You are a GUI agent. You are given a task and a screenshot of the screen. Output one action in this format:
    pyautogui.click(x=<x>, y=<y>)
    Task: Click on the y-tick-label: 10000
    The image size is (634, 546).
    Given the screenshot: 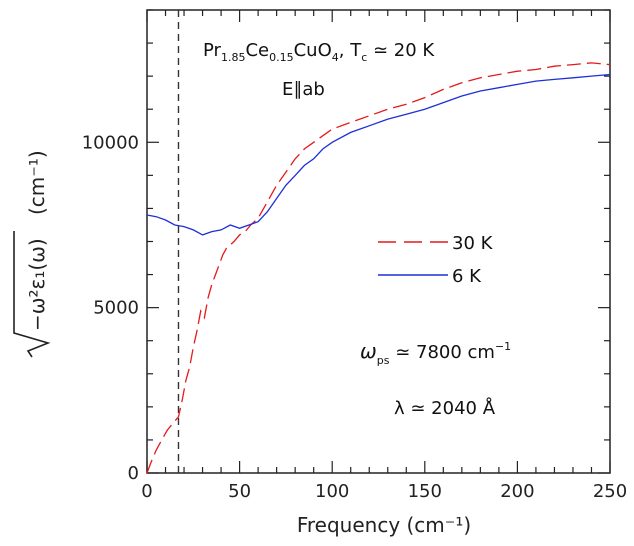 What is the action you would take?
    pyautogui.click(x=110, y=142)
    